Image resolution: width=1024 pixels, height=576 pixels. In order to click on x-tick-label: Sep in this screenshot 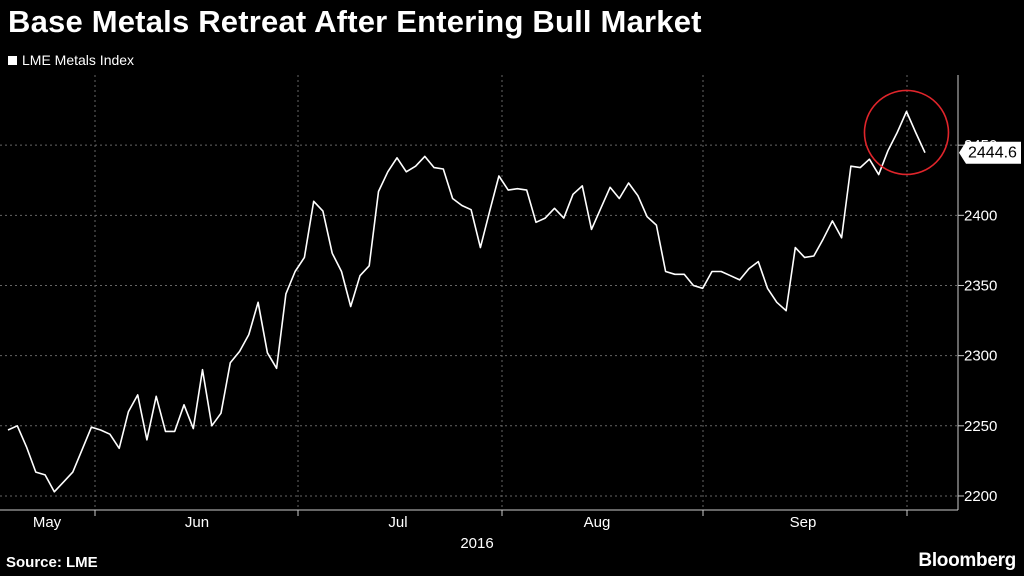, I will do `click(803, 522)`.